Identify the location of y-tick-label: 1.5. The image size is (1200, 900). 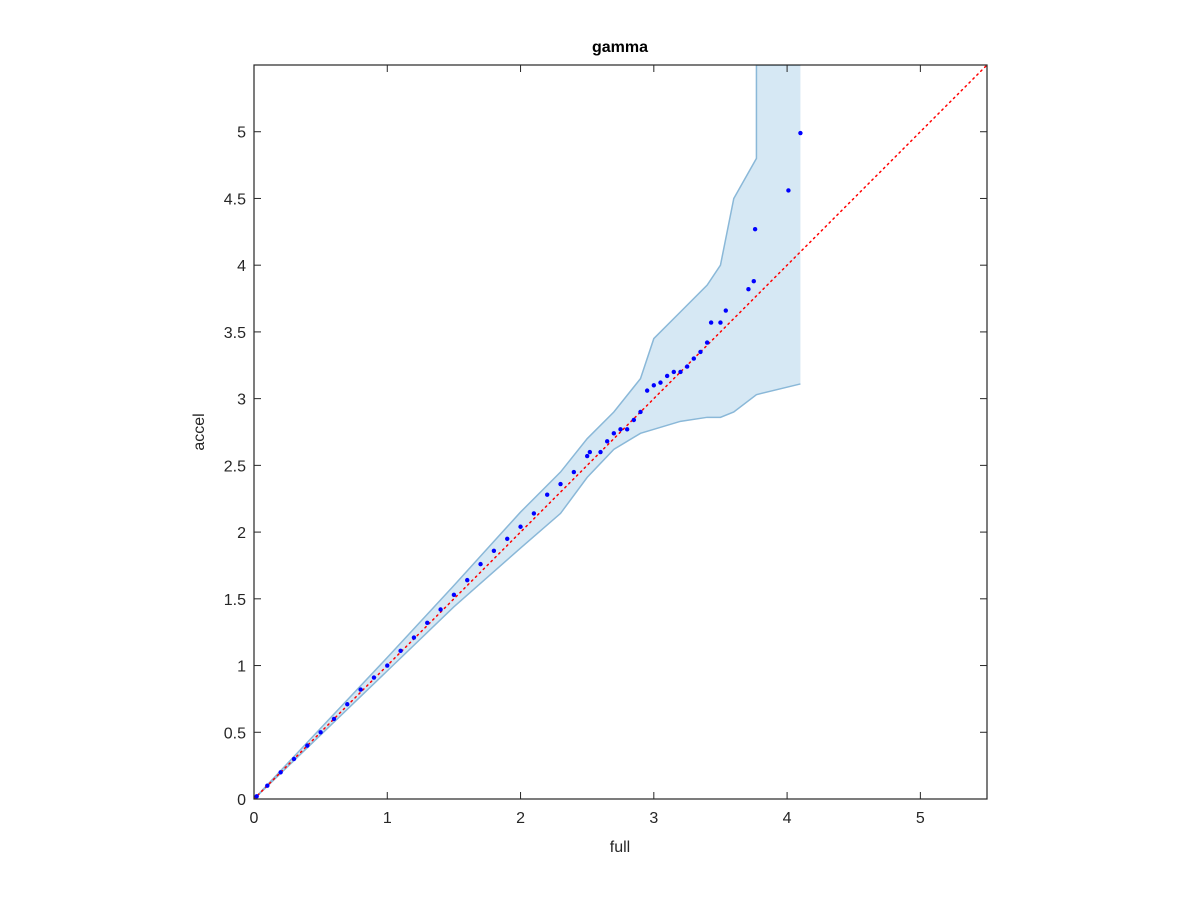
(235, 600).